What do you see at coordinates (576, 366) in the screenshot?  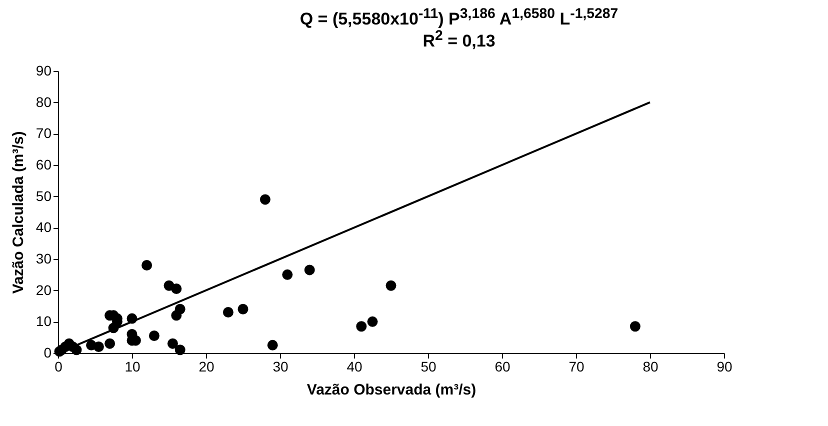 I see `x-tick-label: 70` at bounding box center [576, 366].